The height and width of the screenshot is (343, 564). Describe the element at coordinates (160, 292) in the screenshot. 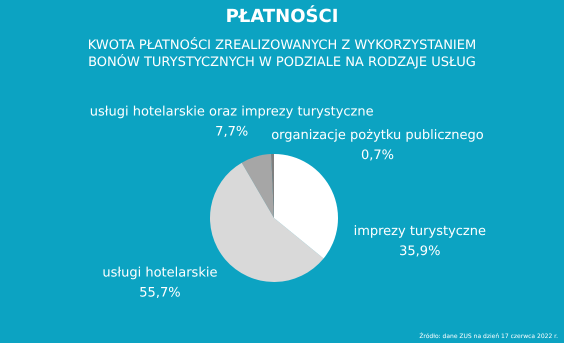

I see `data-label: 55,7%` at that location.